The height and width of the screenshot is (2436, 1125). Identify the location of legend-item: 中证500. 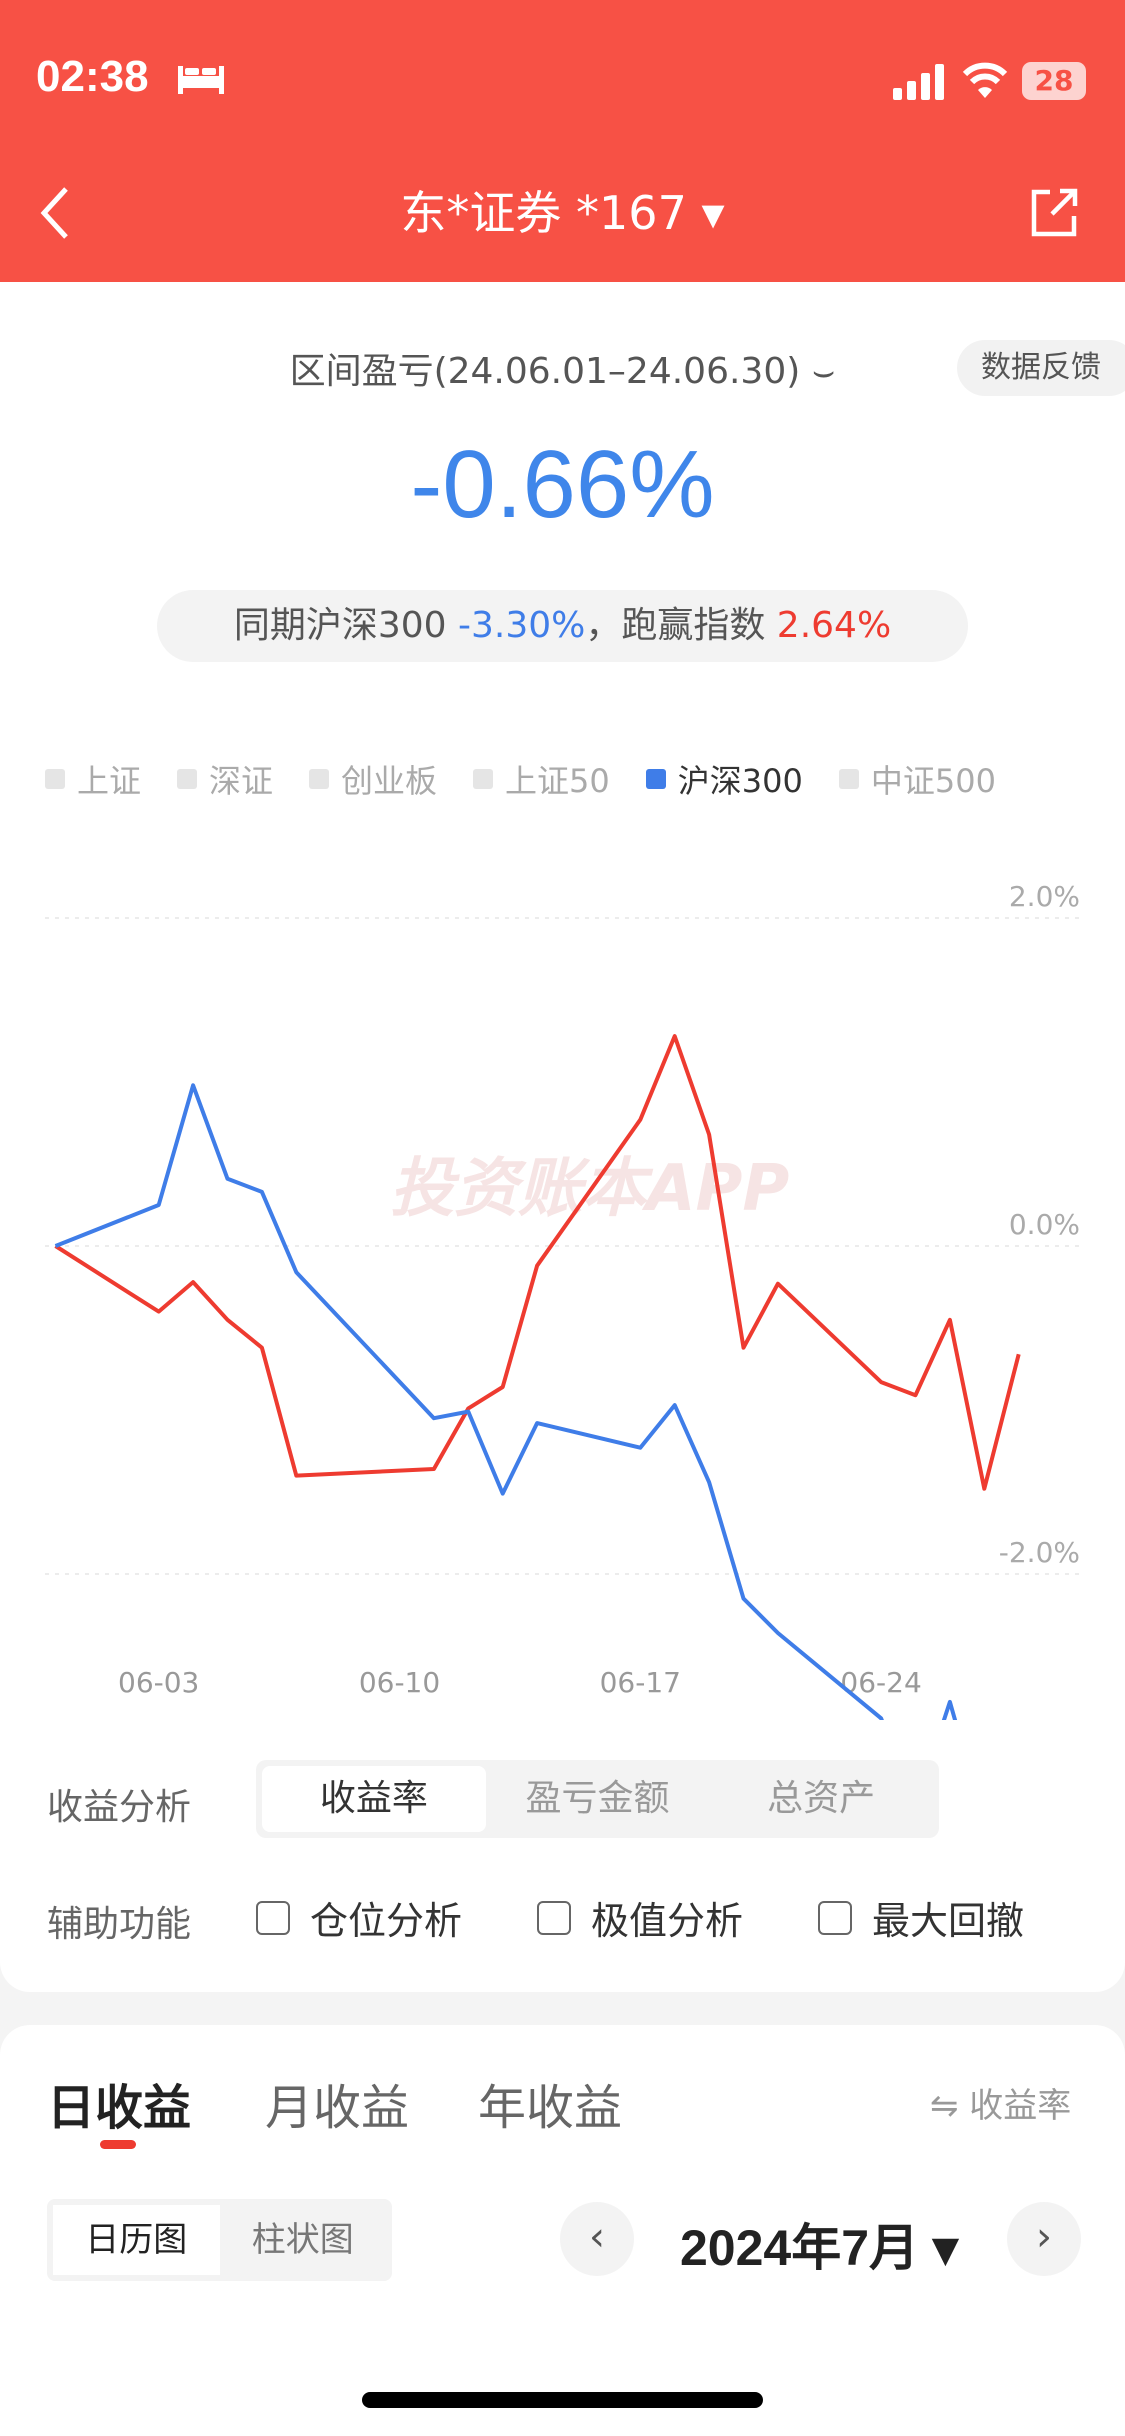
(917, 779).